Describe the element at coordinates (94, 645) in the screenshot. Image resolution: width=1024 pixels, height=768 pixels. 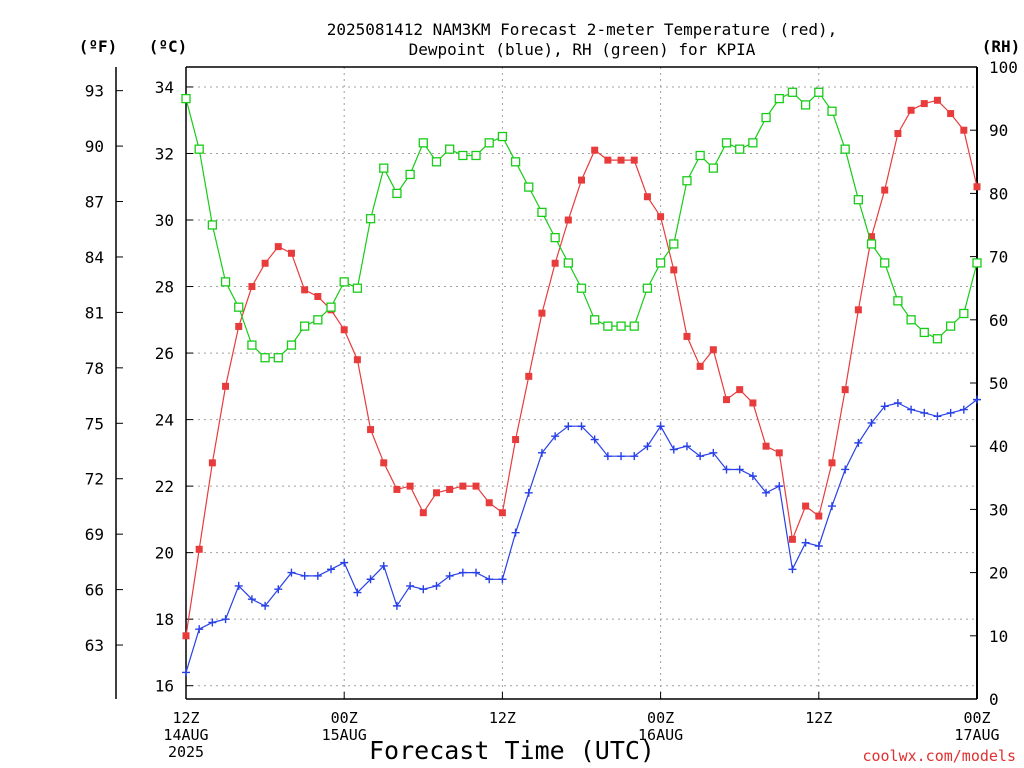
I see `fahrenheit-tick-label: 63` at that location.